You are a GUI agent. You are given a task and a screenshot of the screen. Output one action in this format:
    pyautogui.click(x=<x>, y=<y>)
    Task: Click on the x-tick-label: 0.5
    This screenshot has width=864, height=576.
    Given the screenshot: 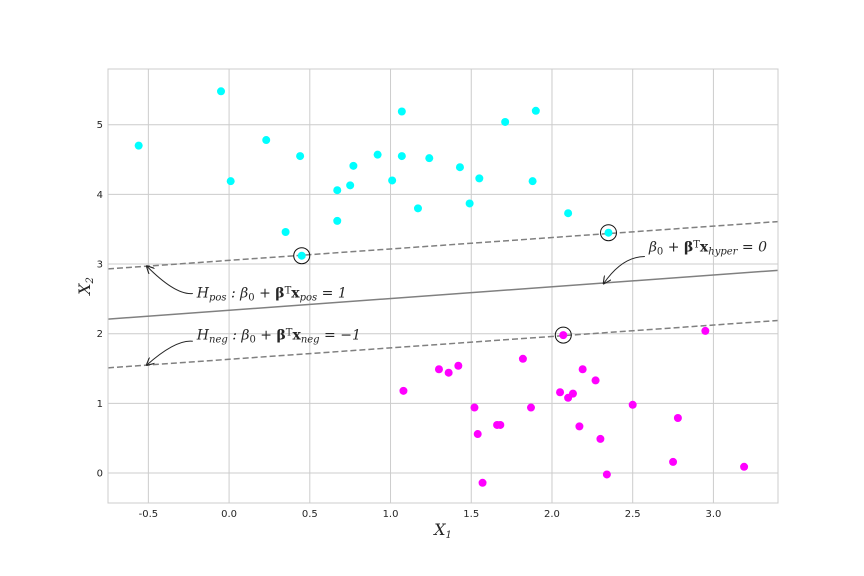 What is the action you would take?
    pyautogui.click(x=310, y=514)
    